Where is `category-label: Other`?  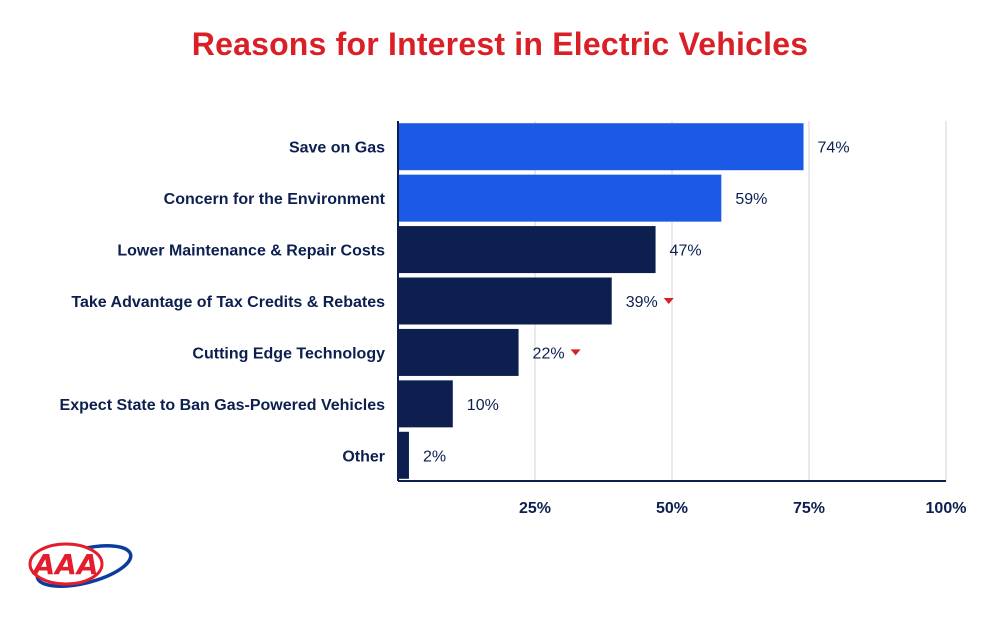 category-label: Other is located at coordinates (363, 456).